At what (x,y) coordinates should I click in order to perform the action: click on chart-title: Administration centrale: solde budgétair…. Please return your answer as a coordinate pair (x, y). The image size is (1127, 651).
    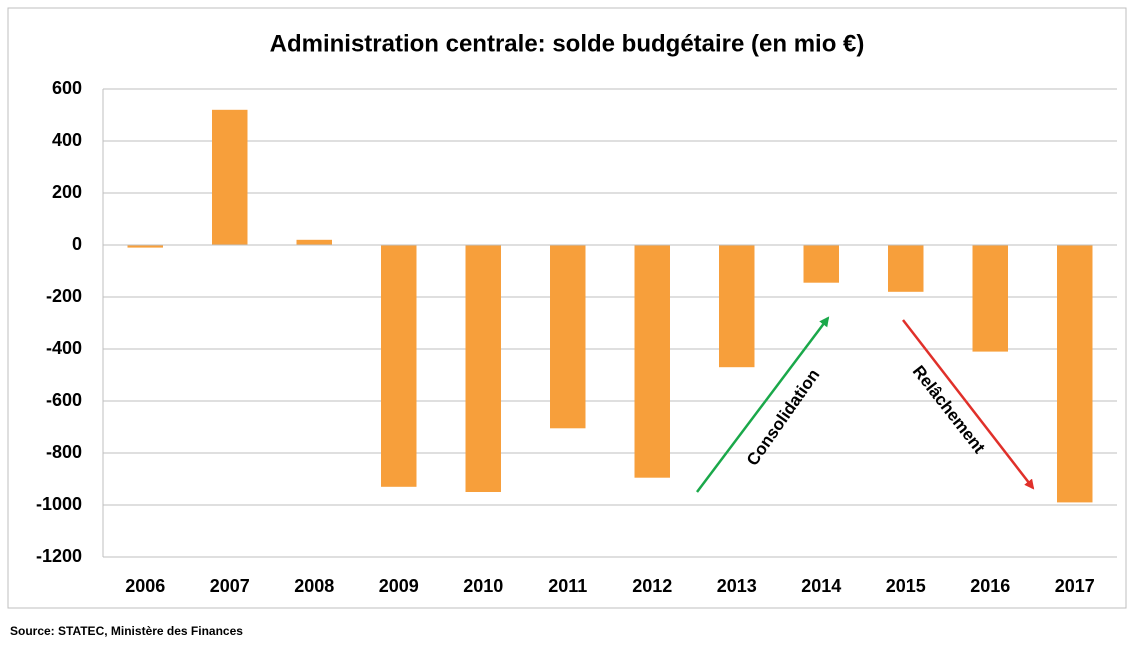
    Looking at the image, I should click on (567, 43).